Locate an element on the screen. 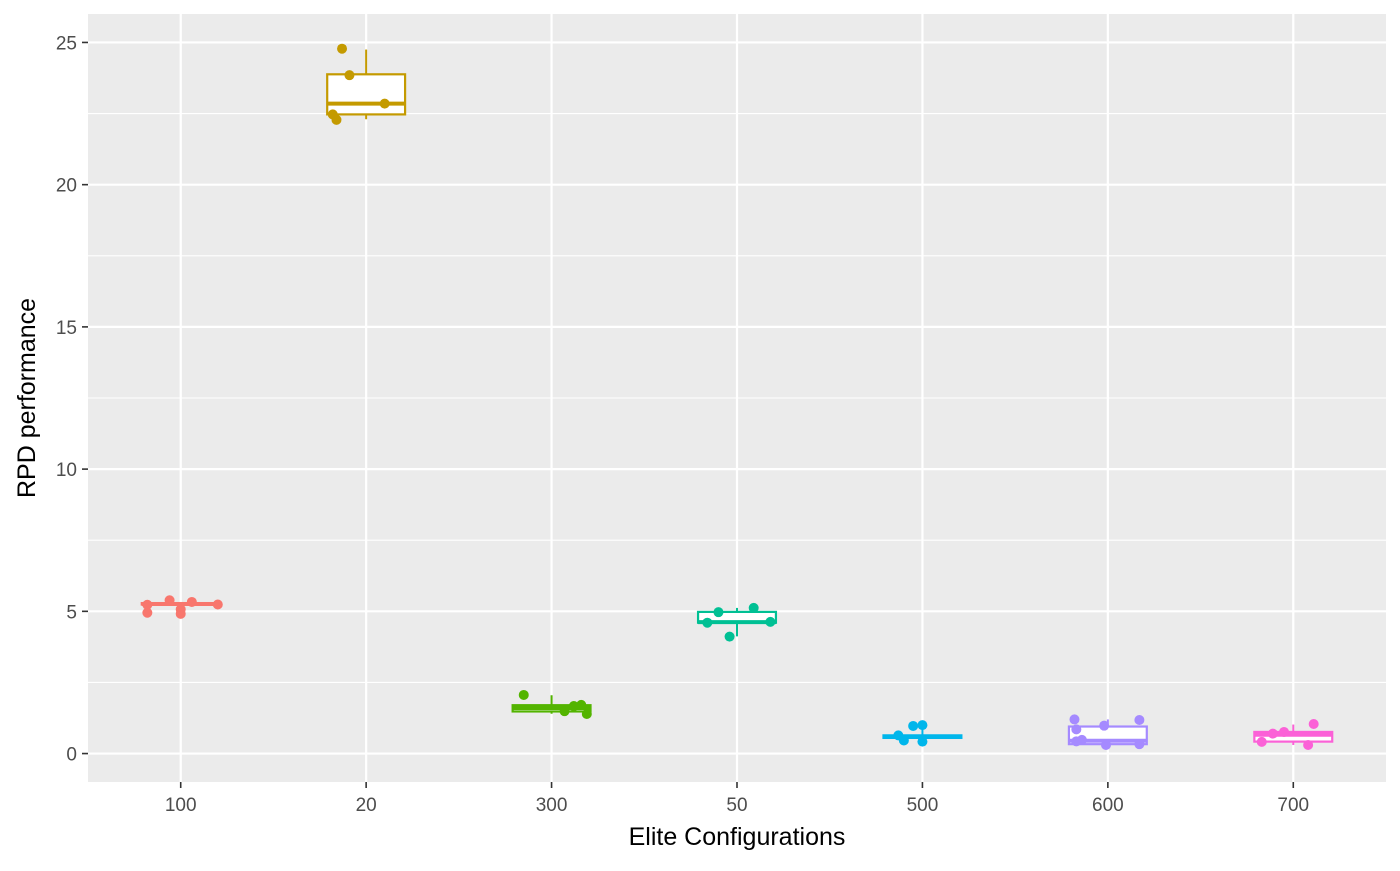 Image resolution: width=1400 pixels, height=871 pixels. x-tick-label: 600 is located at coordinates (1108, 805).